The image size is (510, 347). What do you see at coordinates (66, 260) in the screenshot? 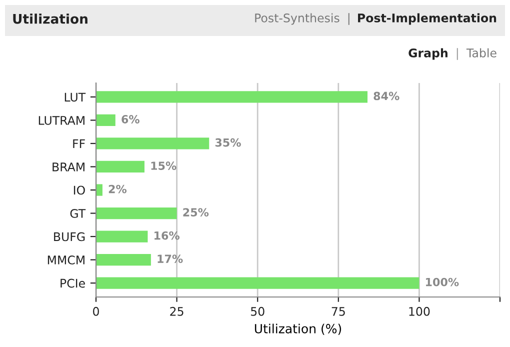
I see `y-tick-label: MMCM` at bounding box center [66, 260].